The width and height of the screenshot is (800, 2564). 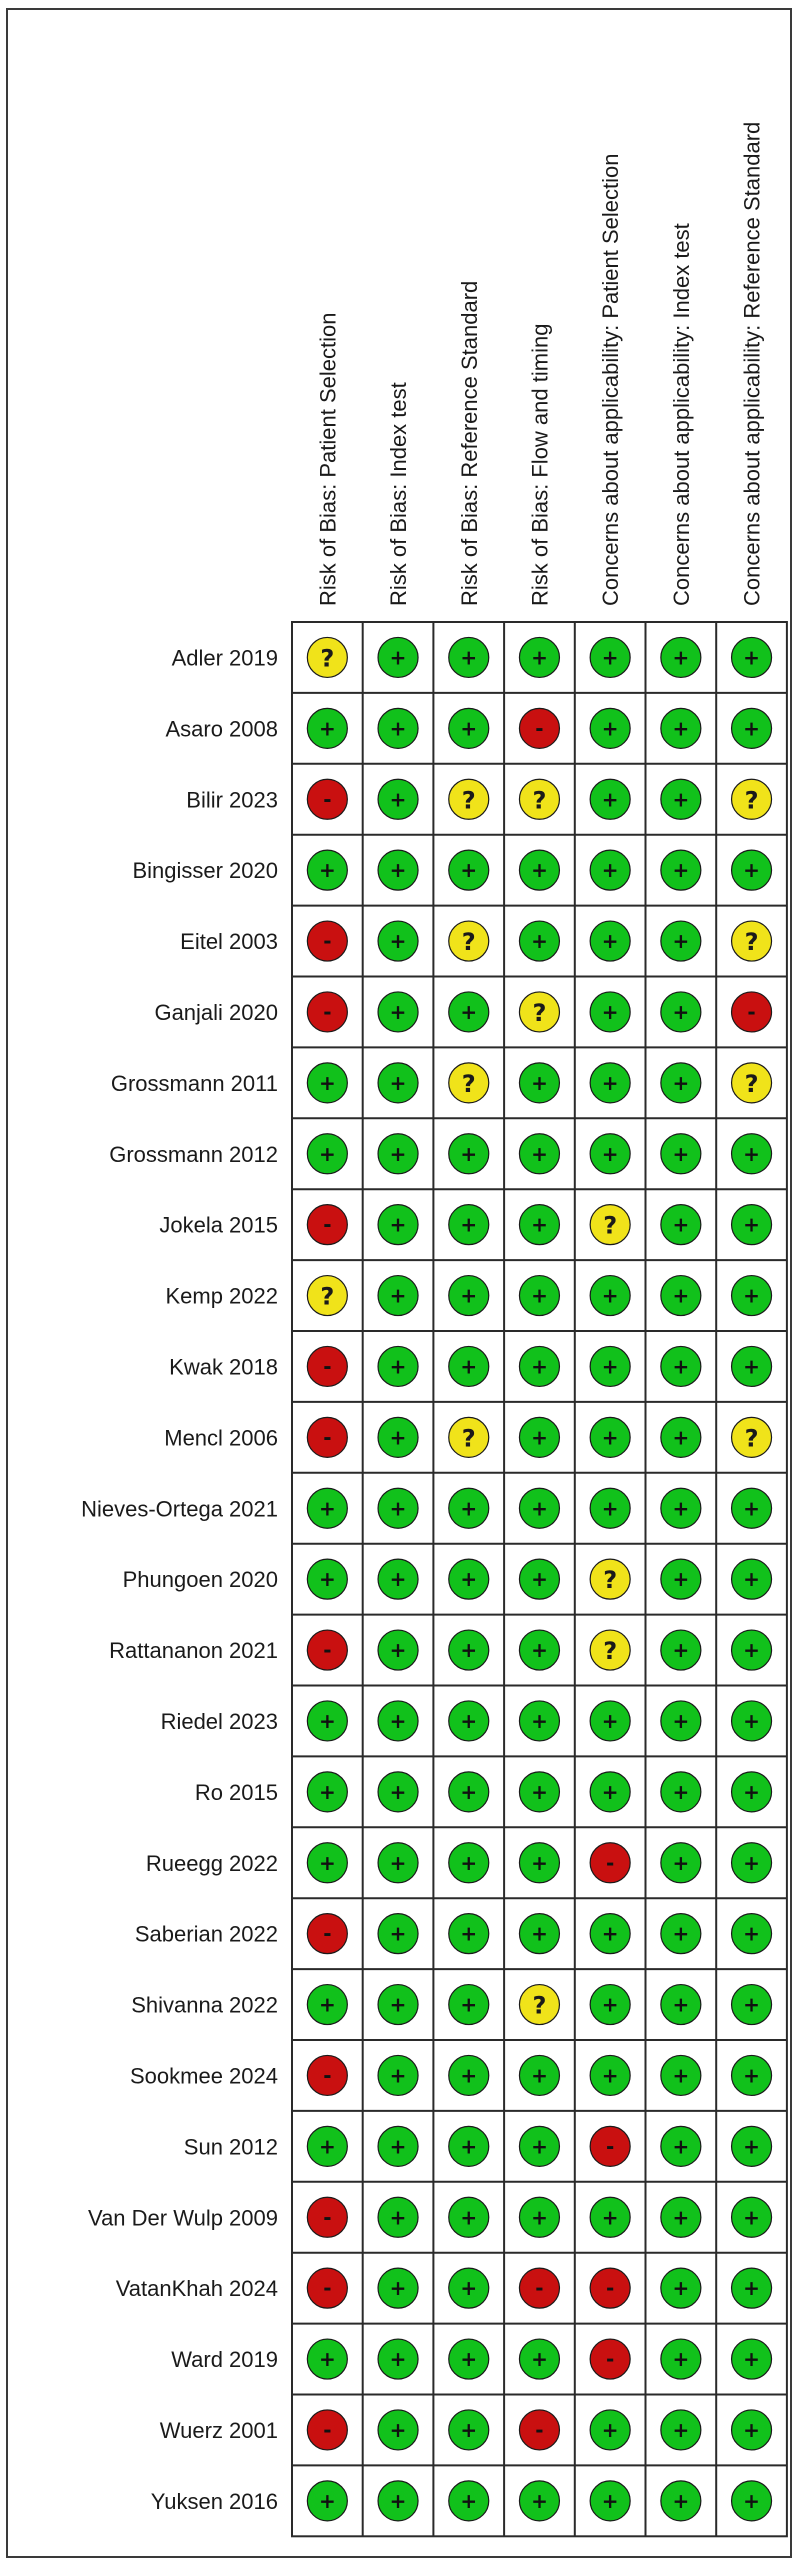 I want to click on study-label: VatanKhah 2024, so click(x=197, y=2288).